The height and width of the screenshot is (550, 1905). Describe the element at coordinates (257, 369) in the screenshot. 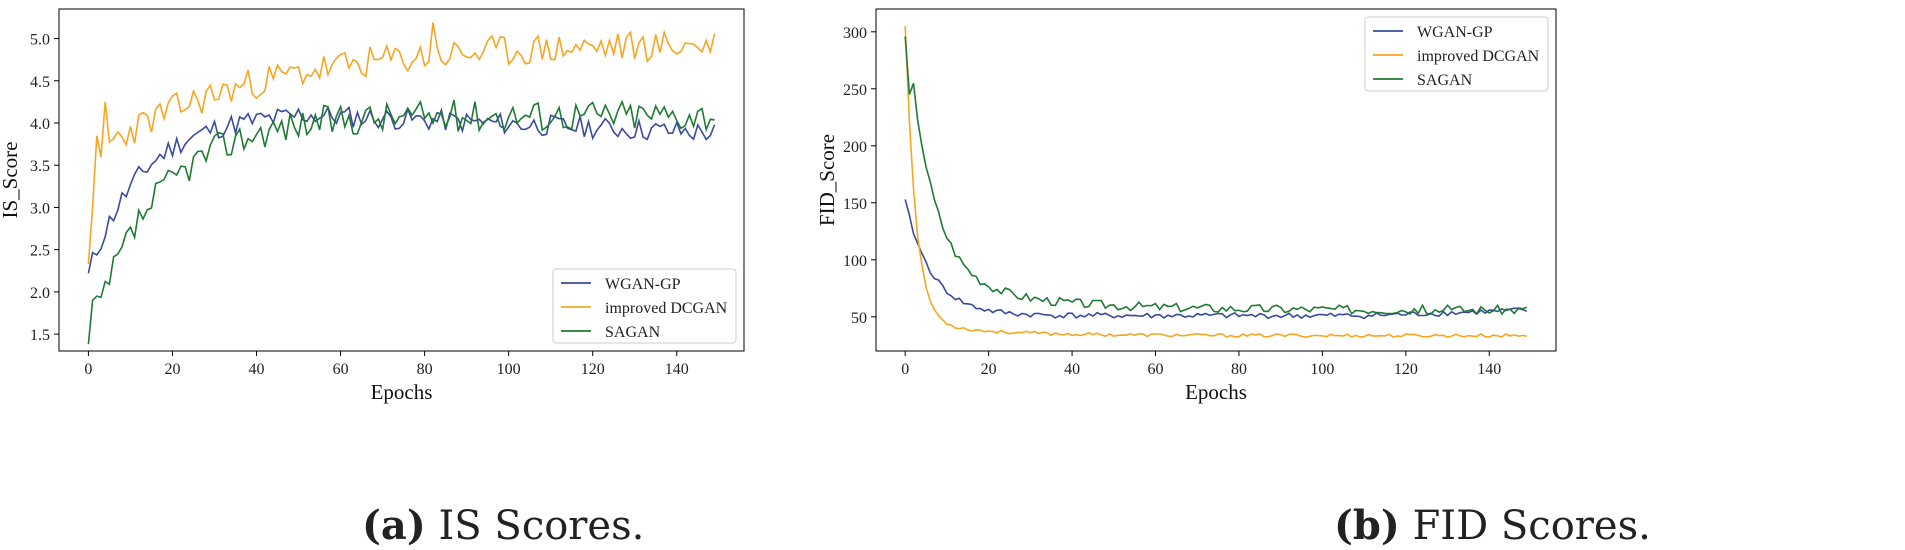

I see `x-tick-label-is: 40` at that location.